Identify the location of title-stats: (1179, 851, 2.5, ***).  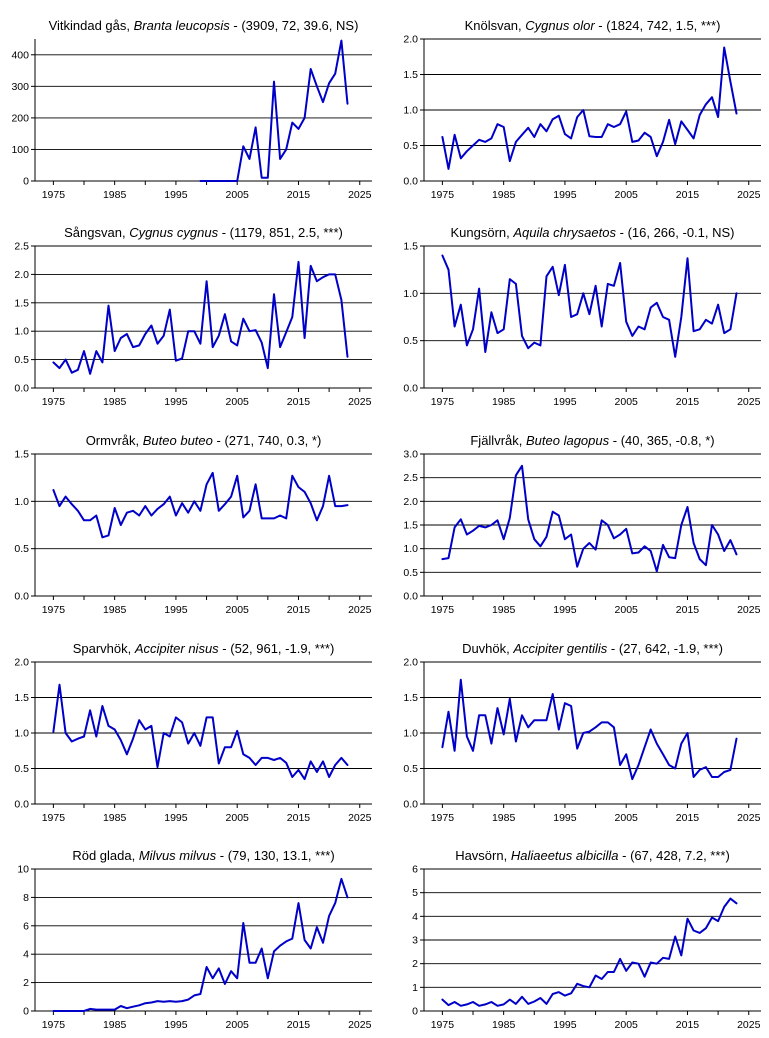
(286, 232).